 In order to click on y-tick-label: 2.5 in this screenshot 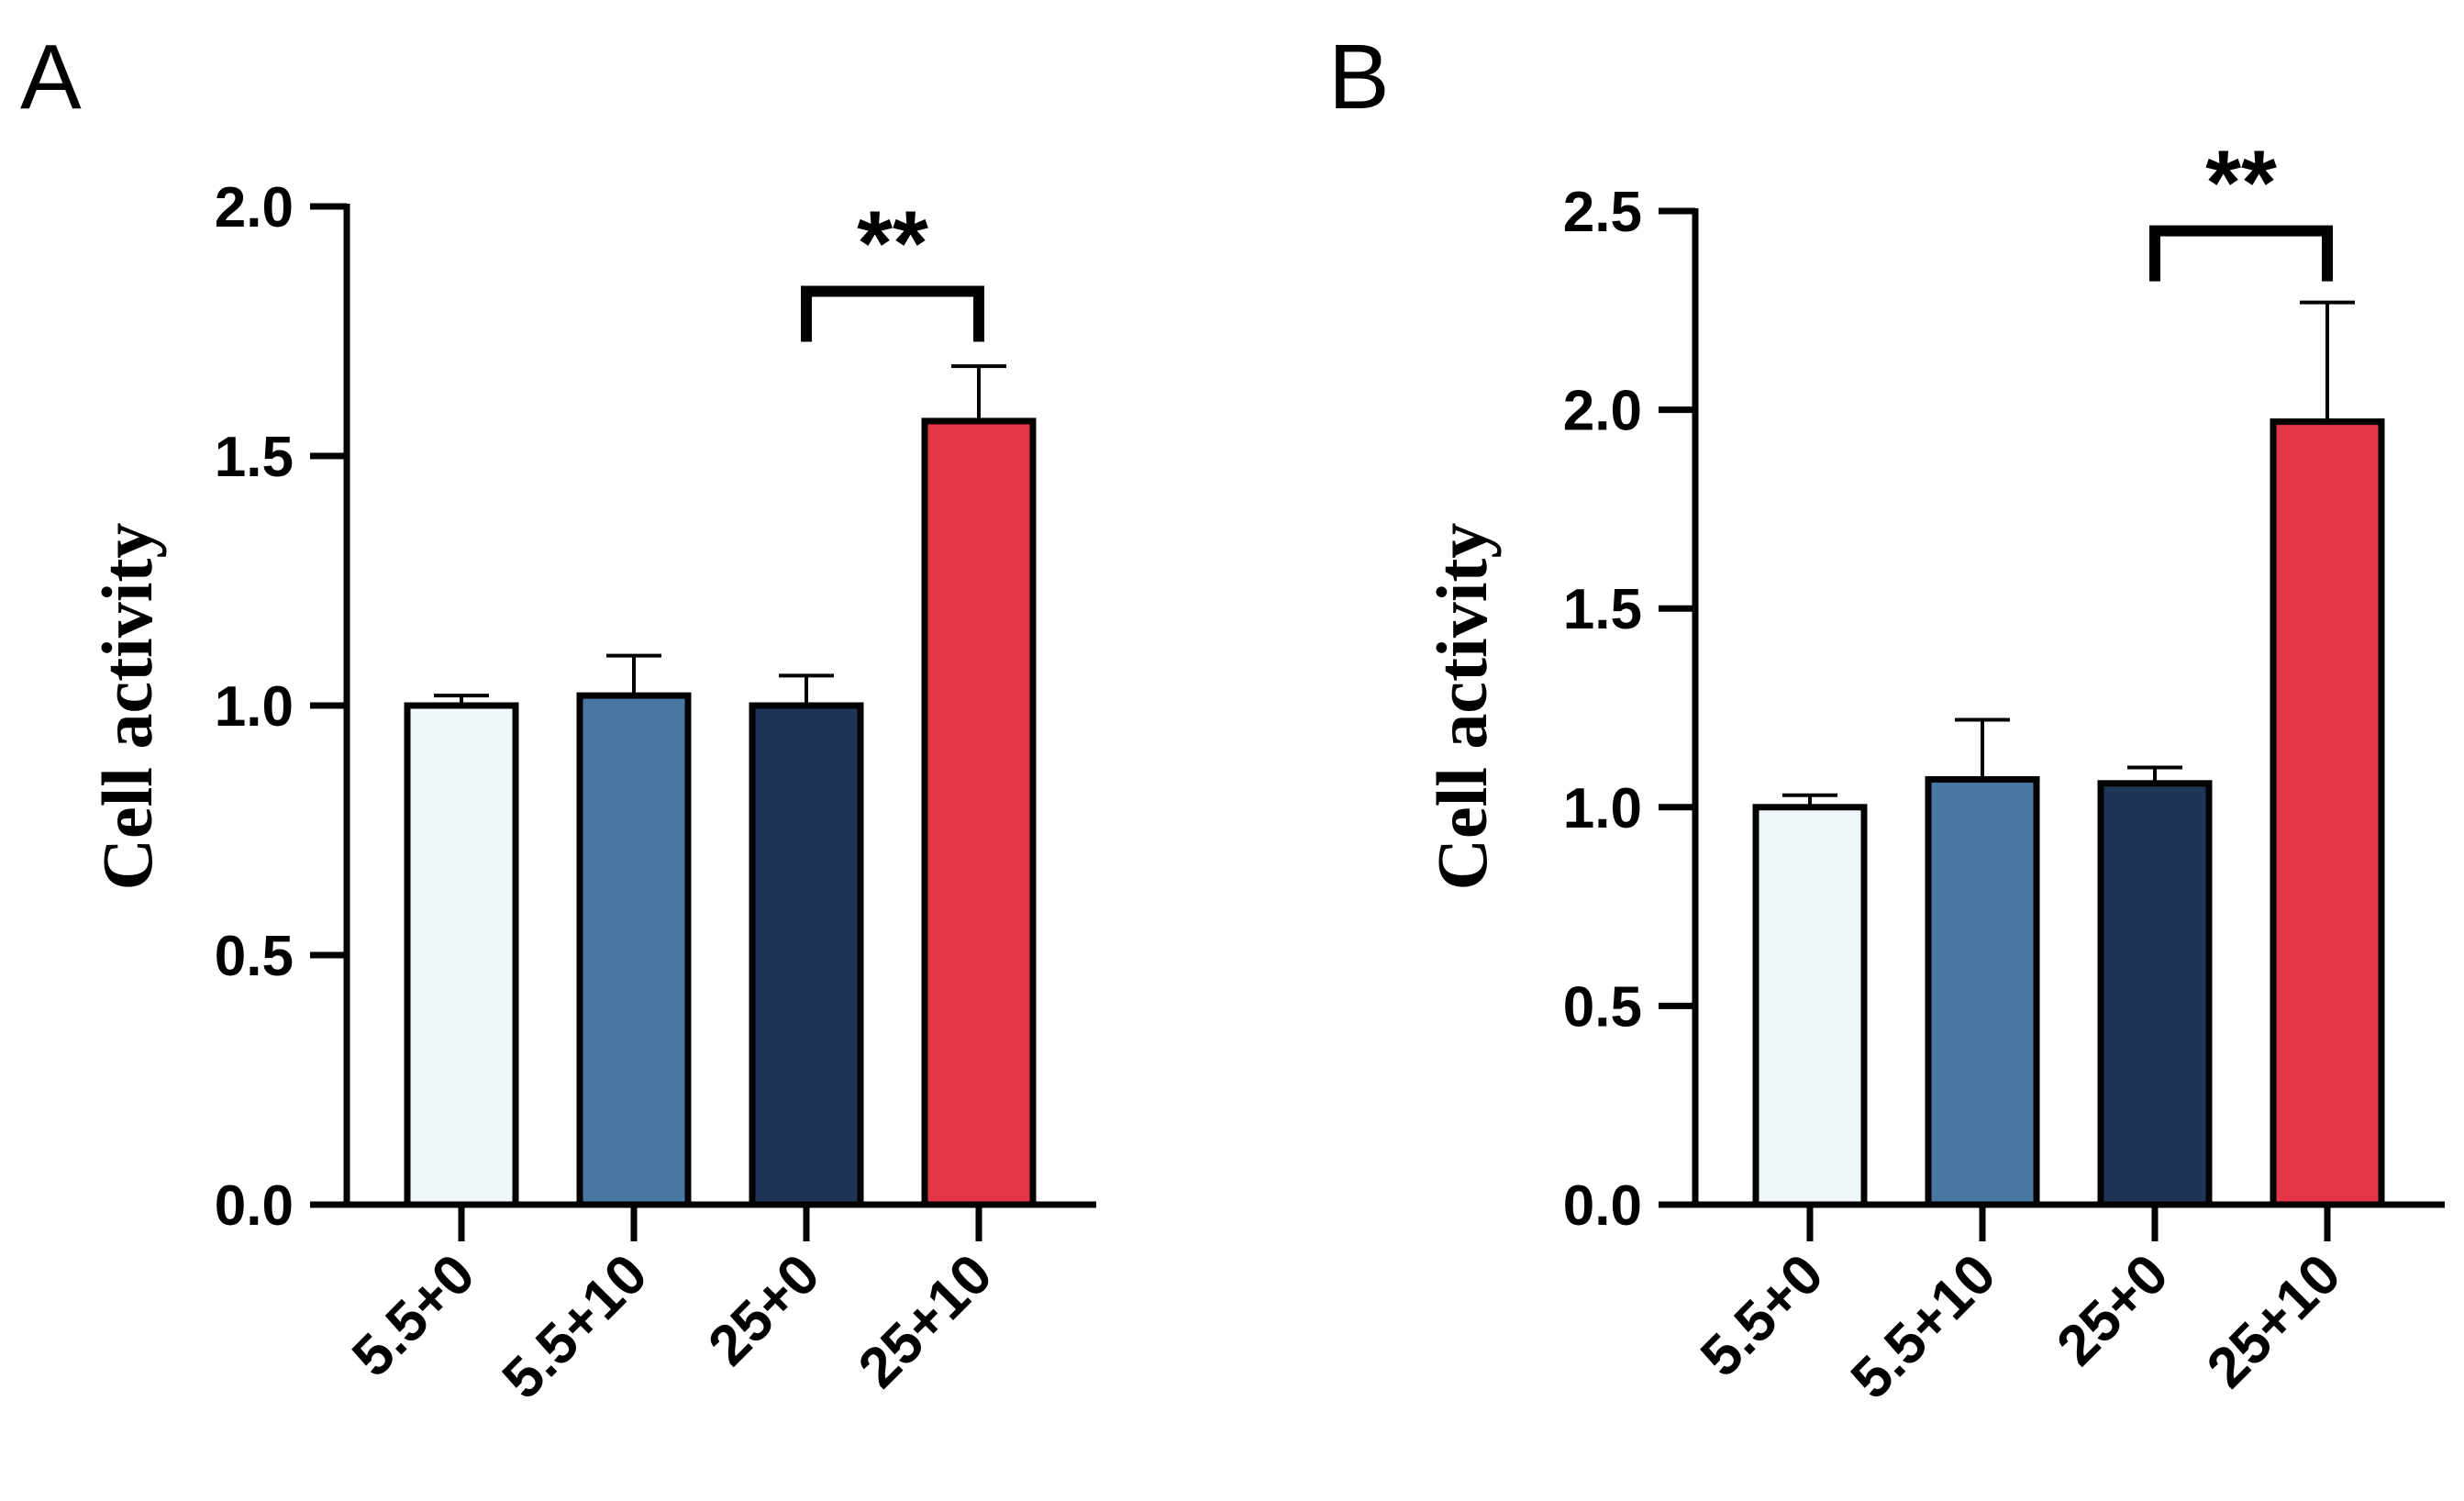, I will do `click(1602, 213)`.